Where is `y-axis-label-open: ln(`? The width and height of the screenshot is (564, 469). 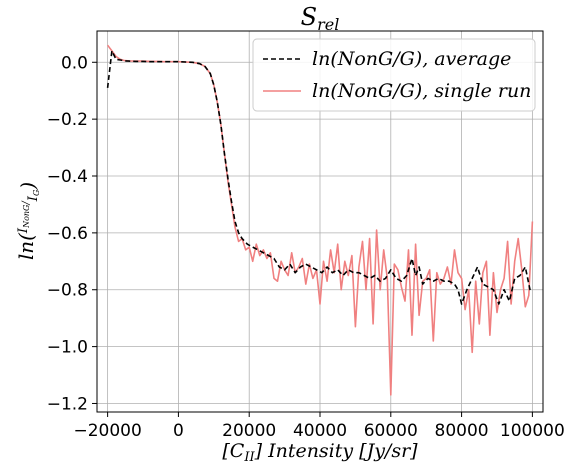
y-axis-label-open: ln( is located at coordinates (26, 246).